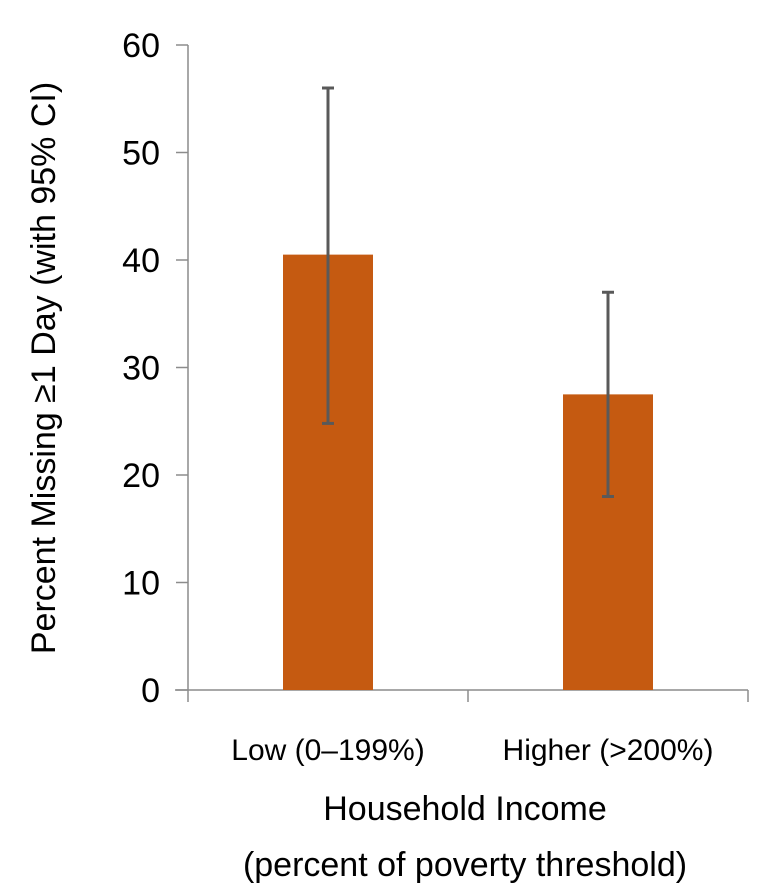  Describe the element at coordinates (608, 750) in the screenshot. I see `x-category-label: Higher (>200%)` at that location.